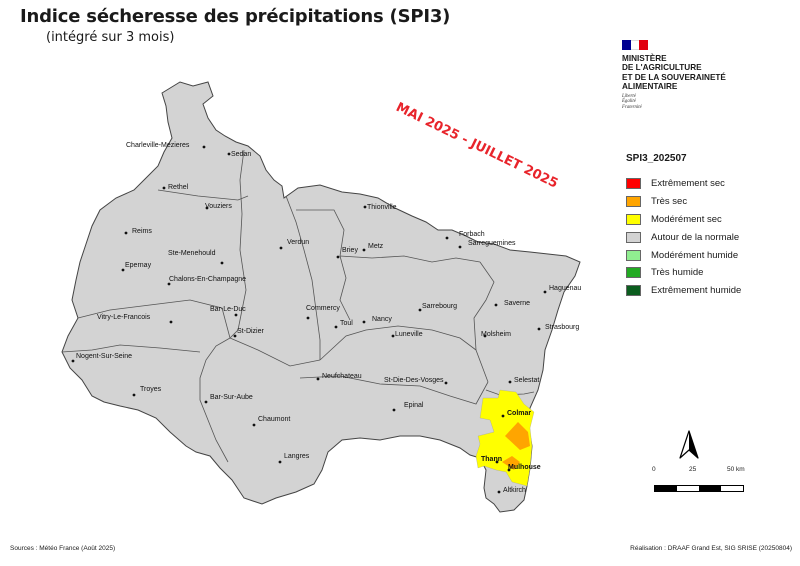  I want to click on scale-label-25: 25, so click(693, 469).